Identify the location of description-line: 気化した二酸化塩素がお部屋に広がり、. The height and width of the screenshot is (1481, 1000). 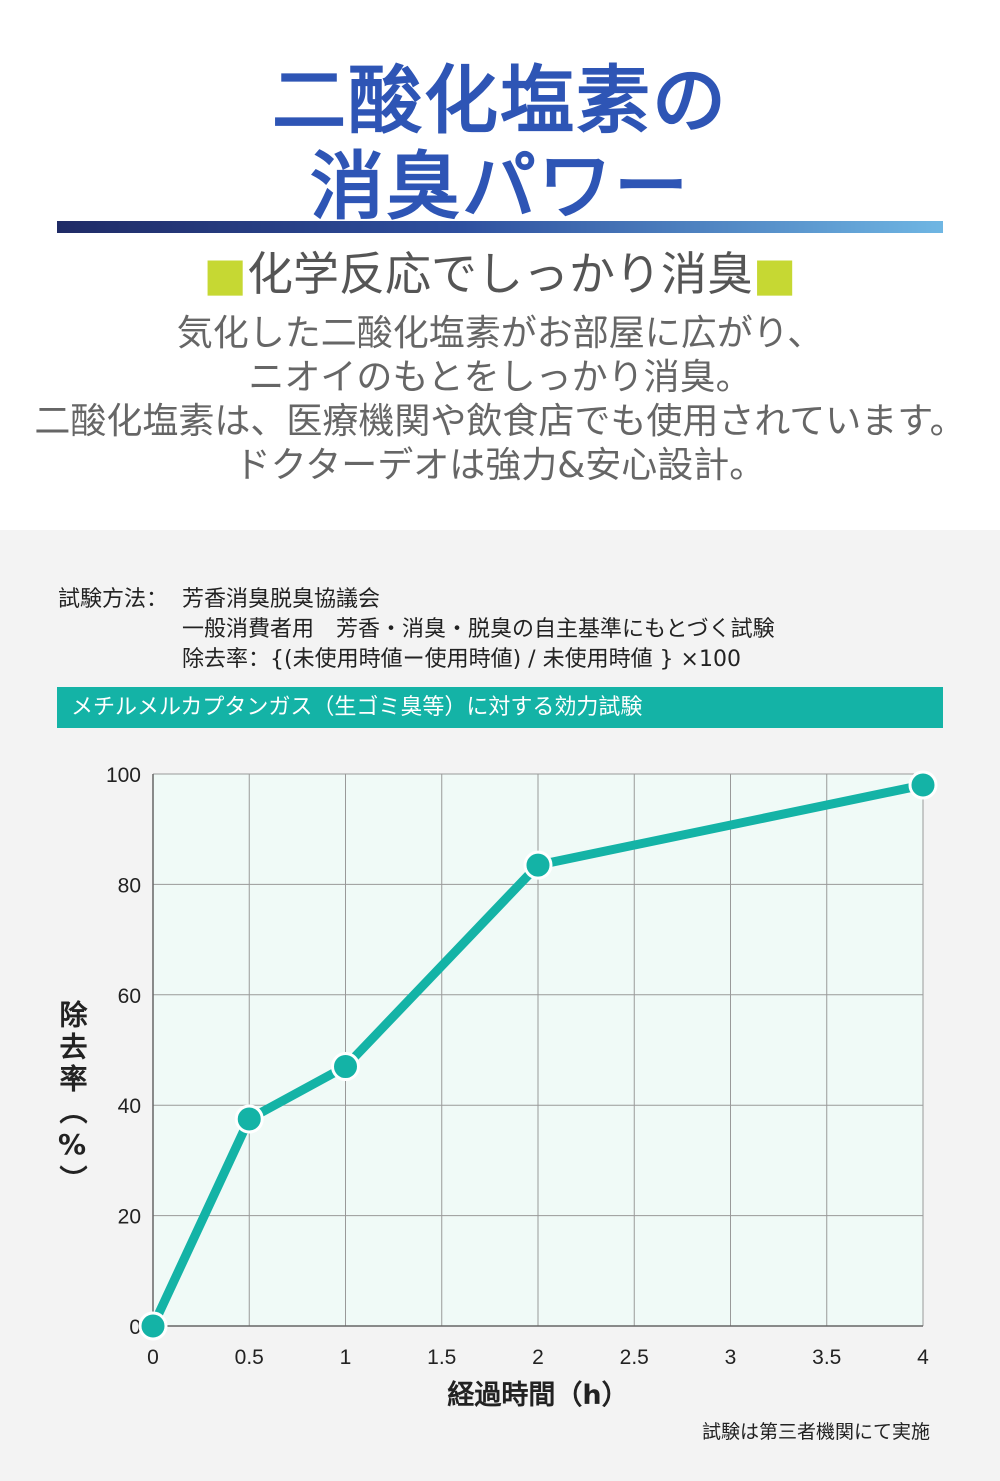
(500, 333).